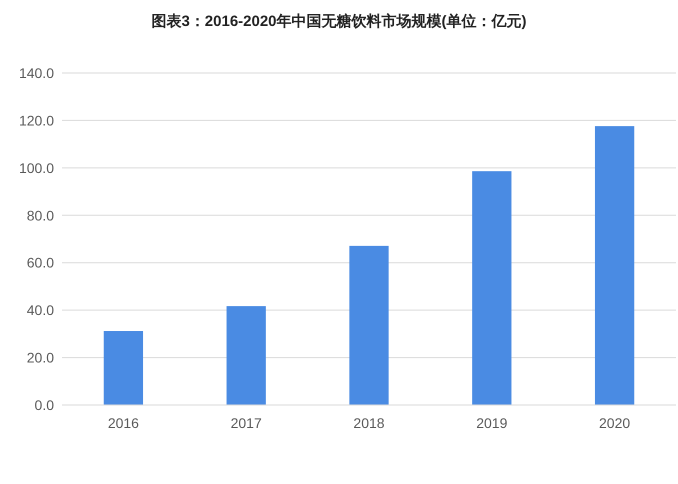  Describe the element at coordinates (36, 120) in the screenshot. I see `ytick: 120.0` at that location.